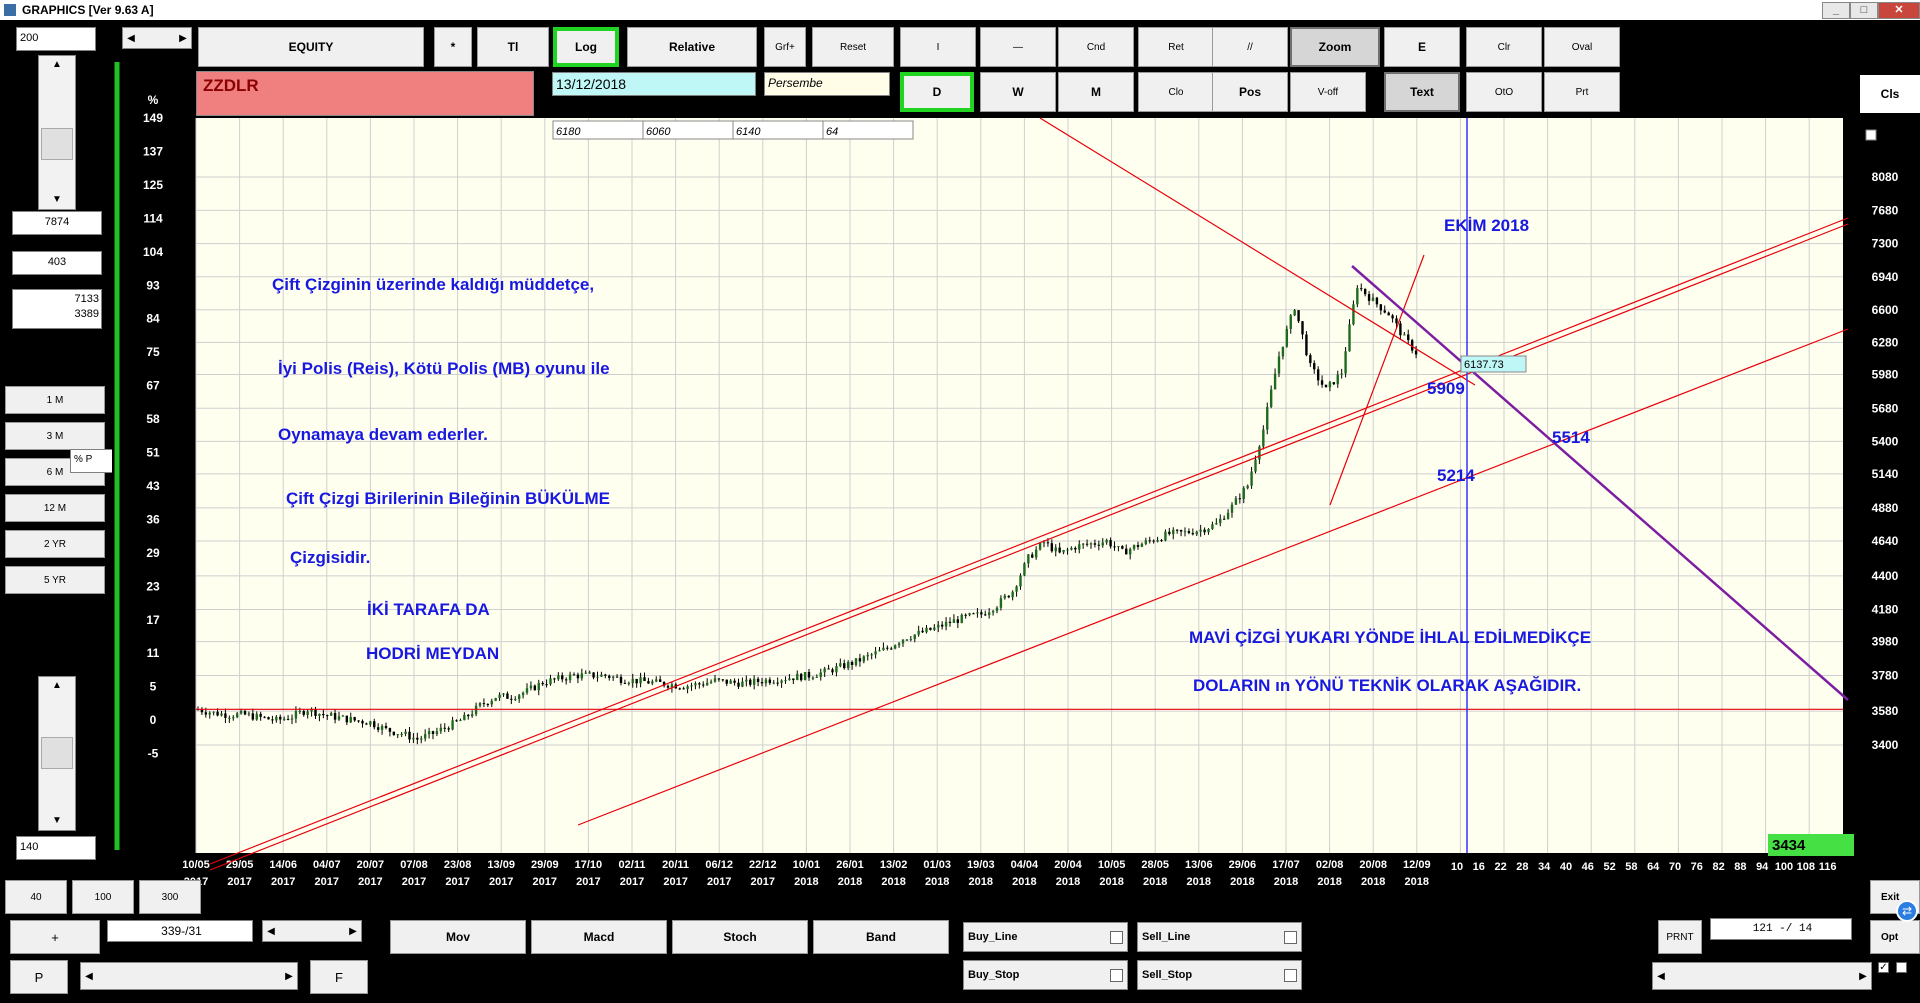 Image resolution: width=1920 pixels, height=1003 pixels. Describe the element at coordinates (1096, 47) in the screenshot. I see `cnd-button: Cnd` at that location.